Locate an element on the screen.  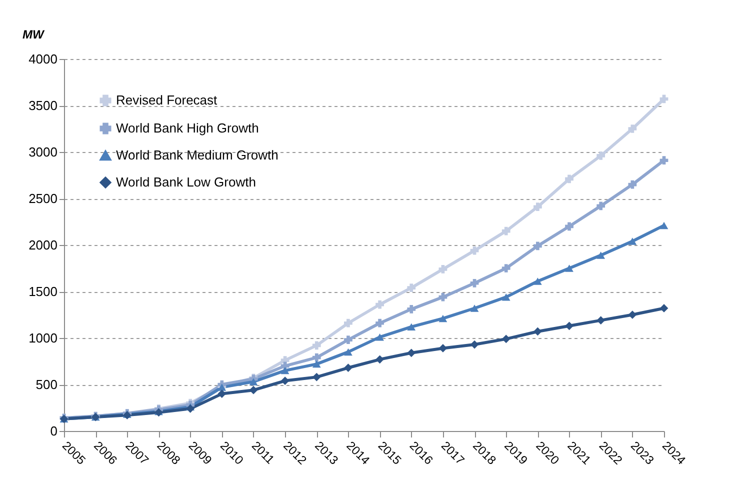
legend-label: Revised Forecast is located at coordinates (167, 100).